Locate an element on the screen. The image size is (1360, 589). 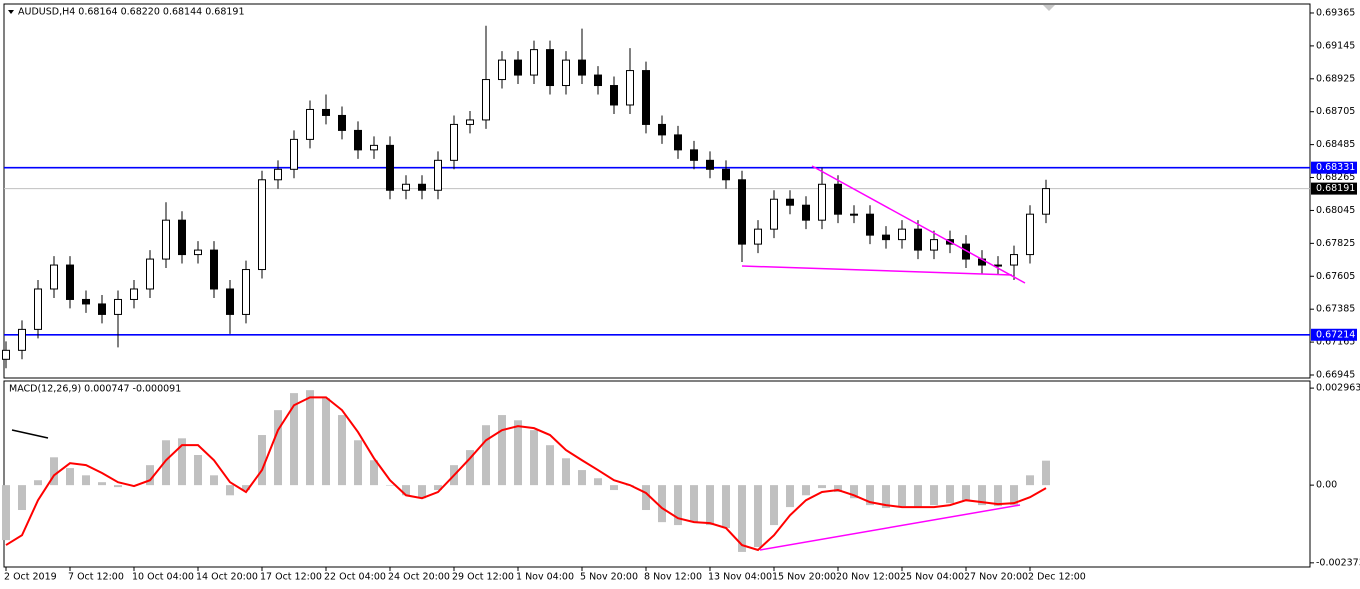
y-tick-label: 0.002963 is located at coordinates (1338, 388).